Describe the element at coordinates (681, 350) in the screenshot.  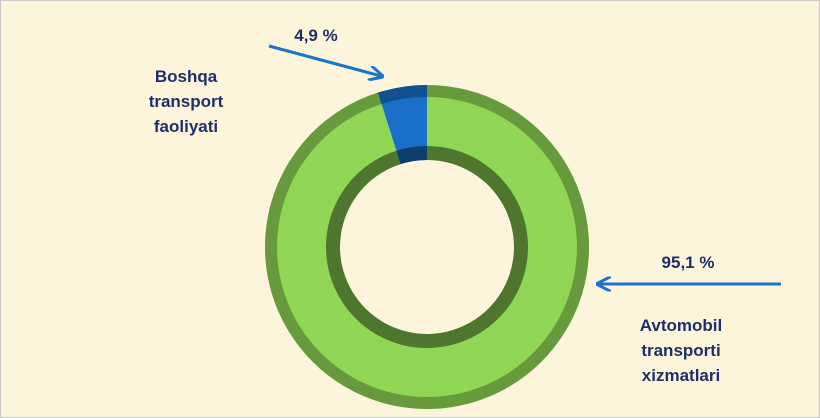
I see `category-label: Avtomobil transporti xizmatlari` at that location.